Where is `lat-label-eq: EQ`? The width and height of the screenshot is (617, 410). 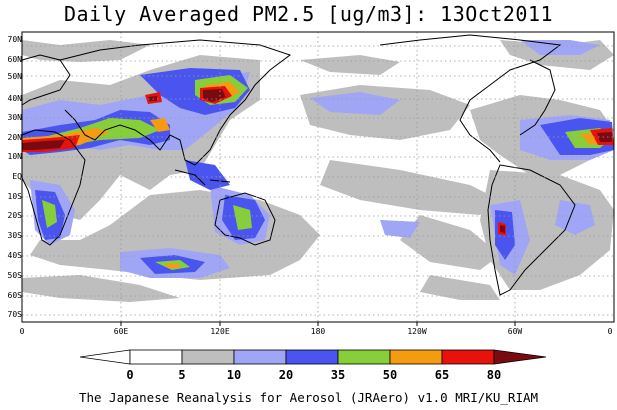 lat-label-eq: EQ is located at coordinates (17, 176).